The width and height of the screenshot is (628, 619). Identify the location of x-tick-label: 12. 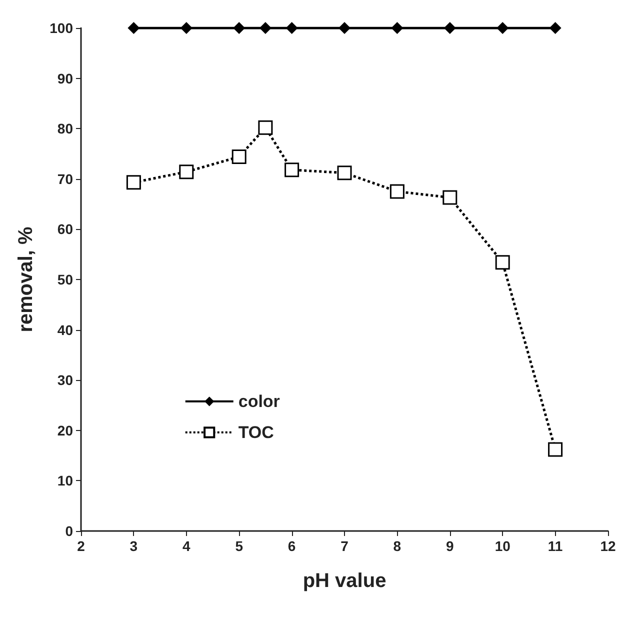
(608, 546).